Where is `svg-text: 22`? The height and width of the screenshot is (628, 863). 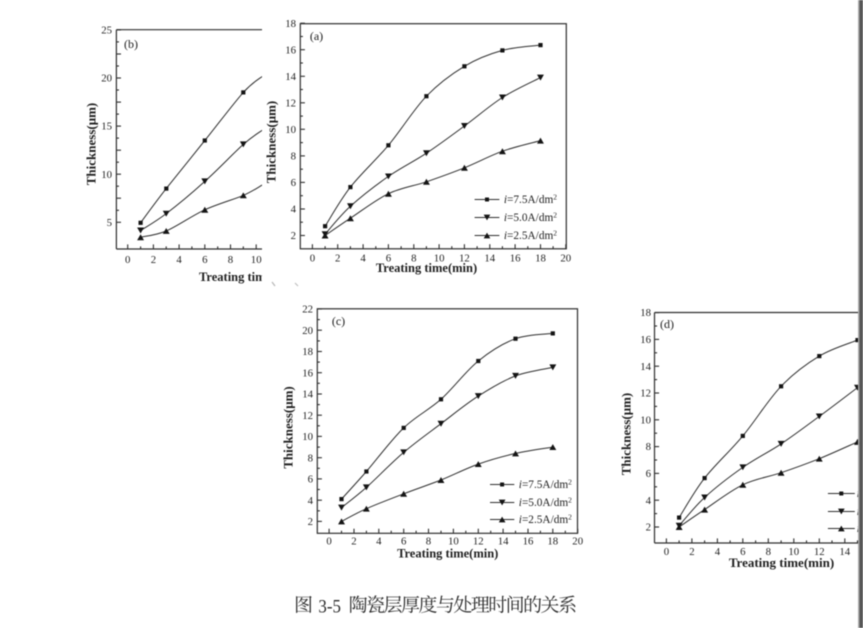 svg-text: 22 is located at coordinates (307, 310).